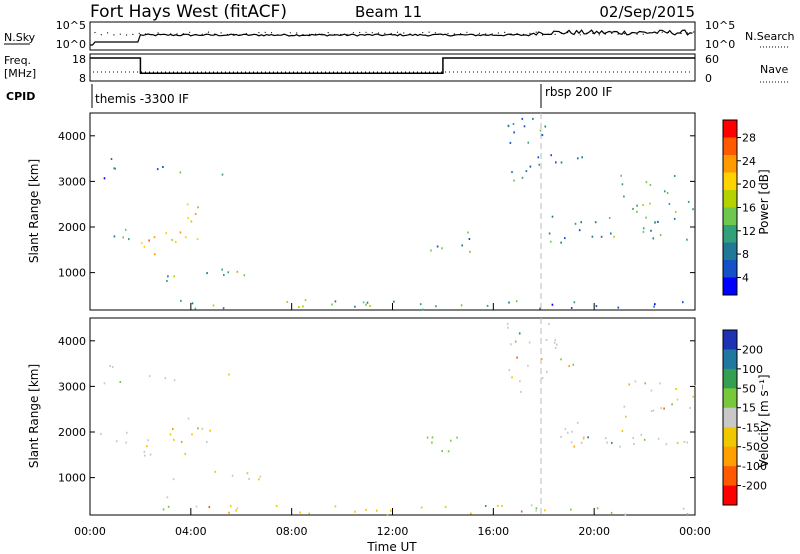 The height and width of the screenshot is (554, 800). Describe the element at coordinates (20, 37) in the screenshot. I see `nsky-label: N.Sky` at that location.